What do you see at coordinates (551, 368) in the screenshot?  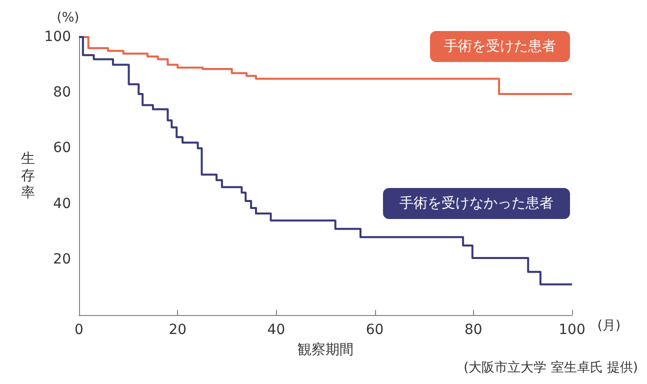 I see `text: (大阪市立大学 室生卓氏 提供)` at bounding box center [551, 368].